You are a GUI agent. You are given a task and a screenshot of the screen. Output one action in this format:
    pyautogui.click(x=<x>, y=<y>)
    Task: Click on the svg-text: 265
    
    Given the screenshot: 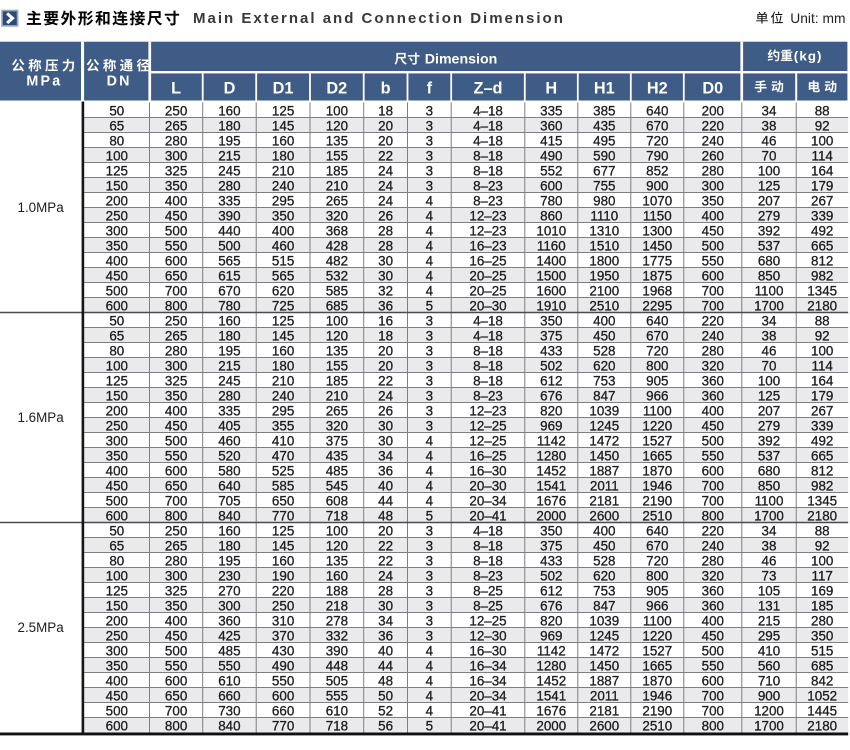 What is the action you would take?
    pyautogui.click(x=176, y=335)
    